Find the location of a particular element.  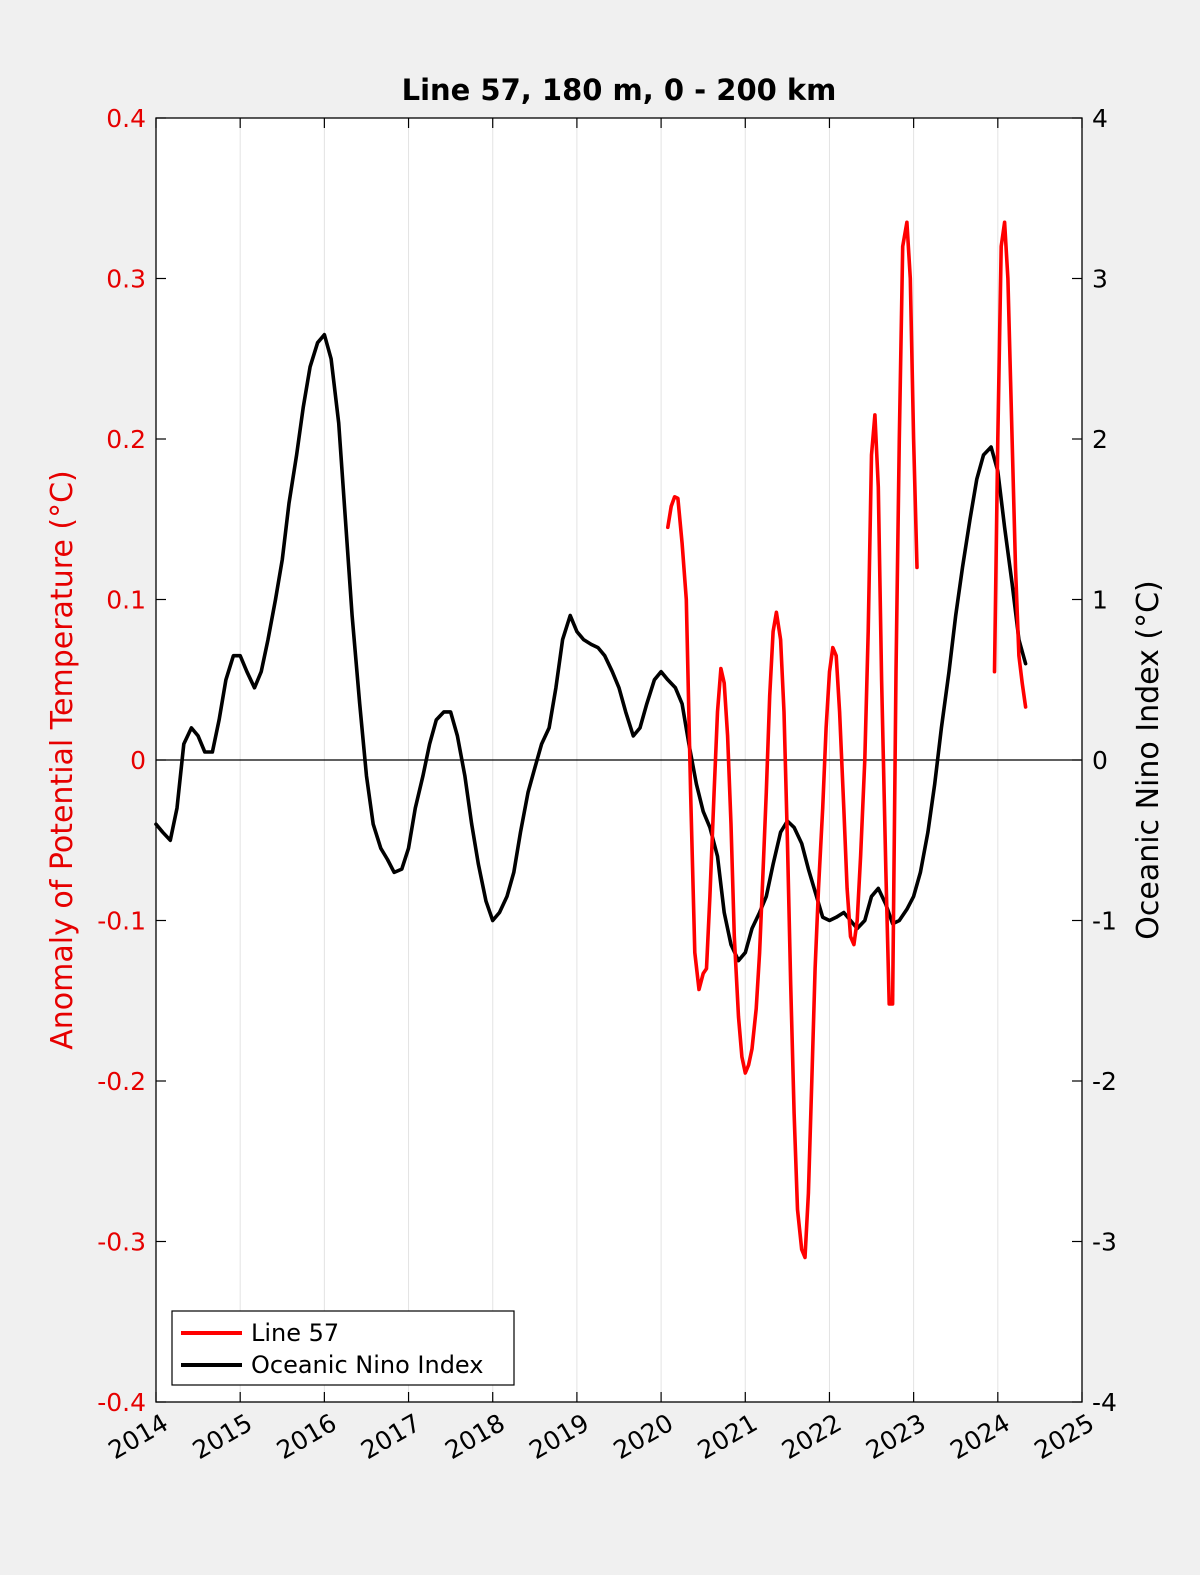

x-tick-label: 2017 is located at coordinates (391, 1436).